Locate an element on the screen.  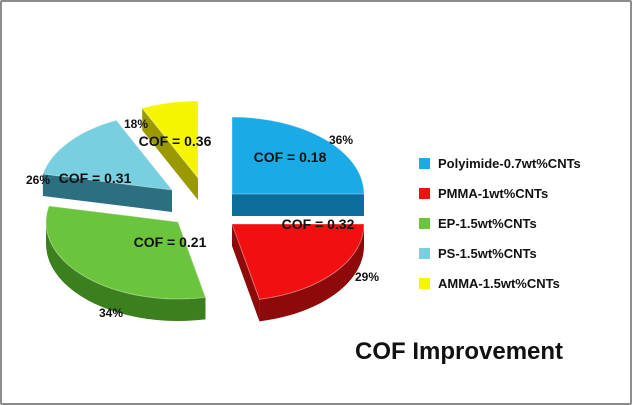
legend-item-ps: PS-1.5wt%CNTs is located at coordinates (500, 253).